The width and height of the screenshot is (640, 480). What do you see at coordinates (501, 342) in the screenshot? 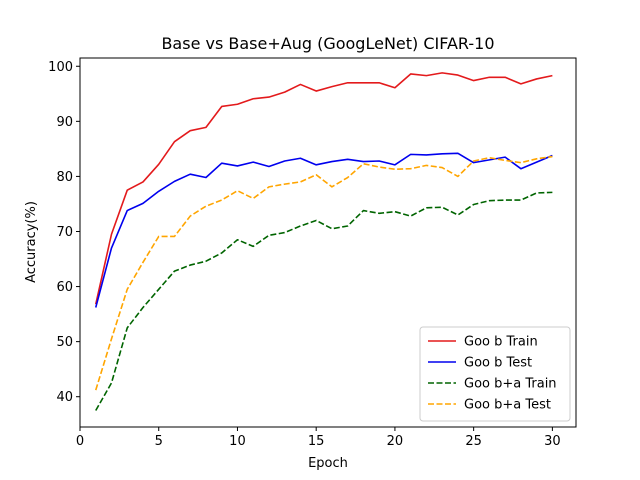
I see `legend-label: Goo b Train` at bounding box center [501, 342].